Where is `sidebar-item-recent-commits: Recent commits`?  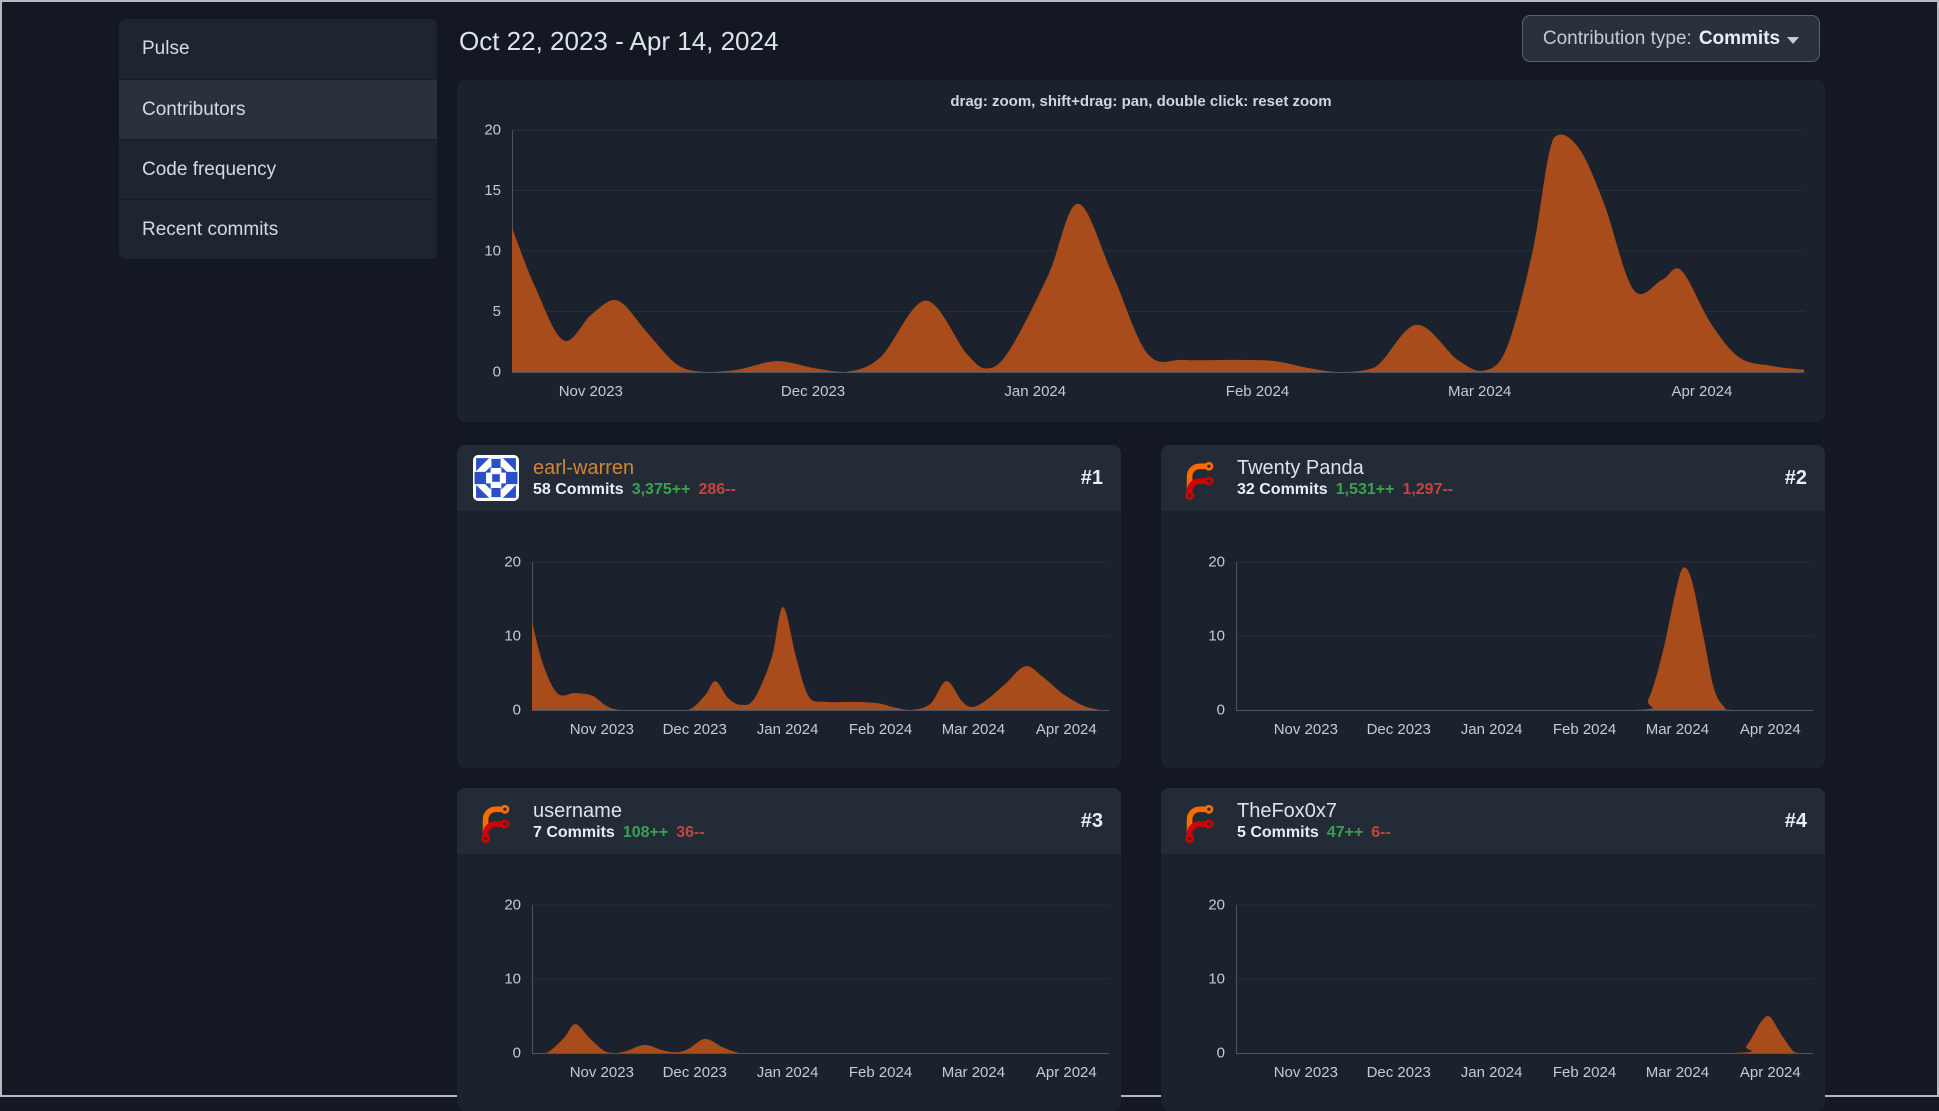
sidebar-item-recent-commits: Recent commits is located at coordinates (278, 229).